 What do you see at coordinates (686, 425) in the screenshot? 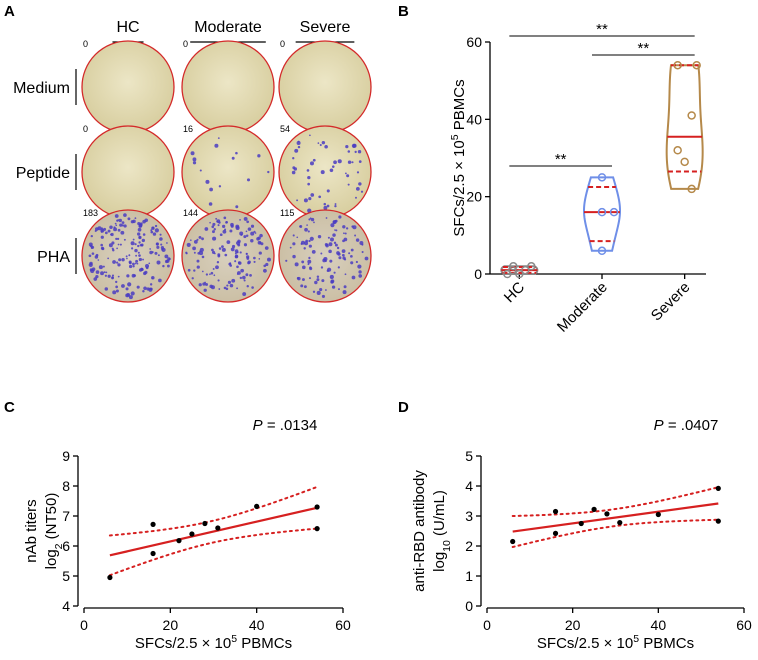
I see `p-value: P = .0407` at bounding box center [686, 425].